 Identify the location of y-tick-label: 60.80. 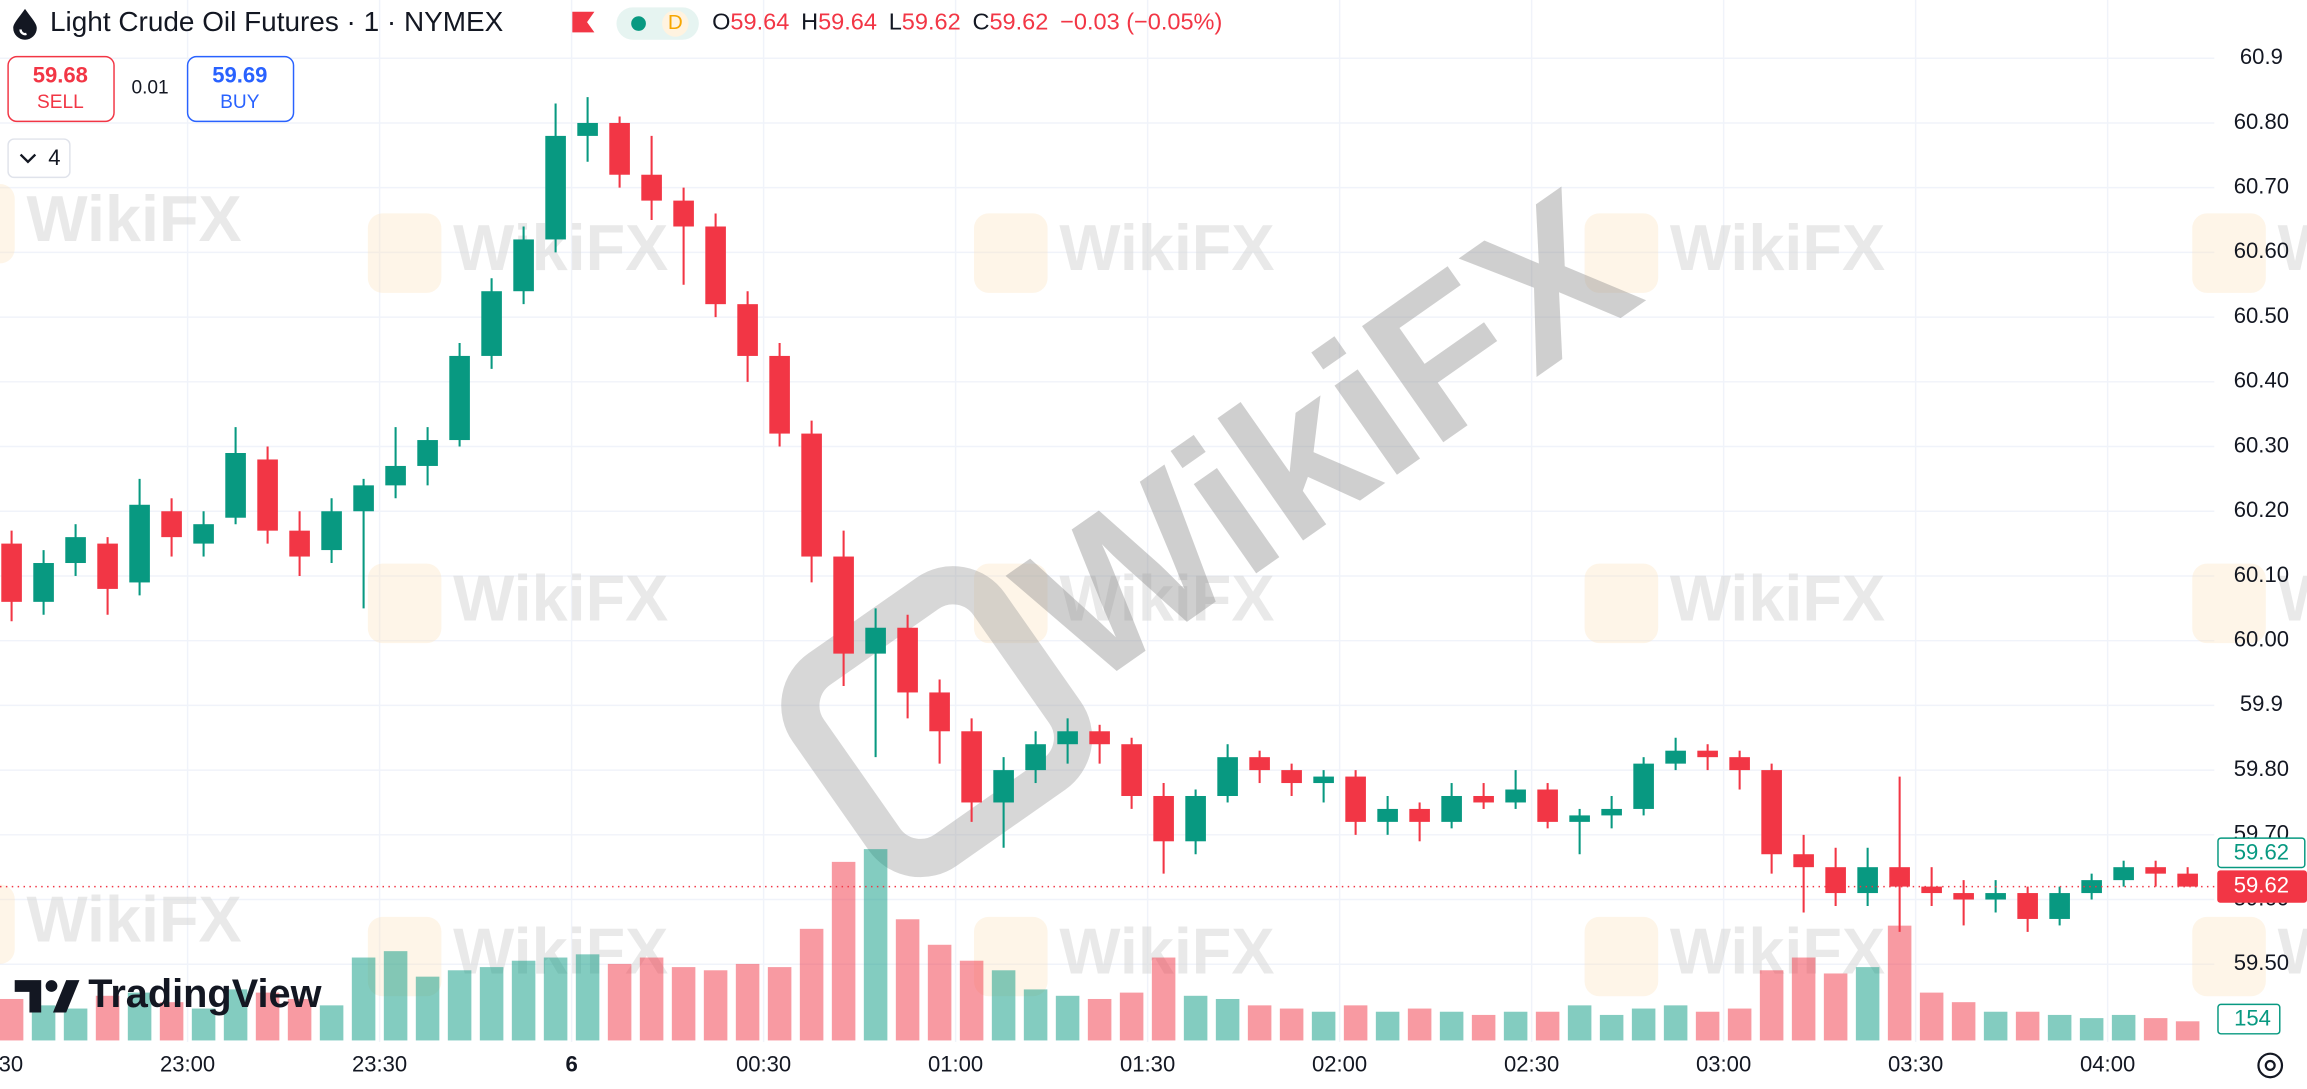
(2261, 121).